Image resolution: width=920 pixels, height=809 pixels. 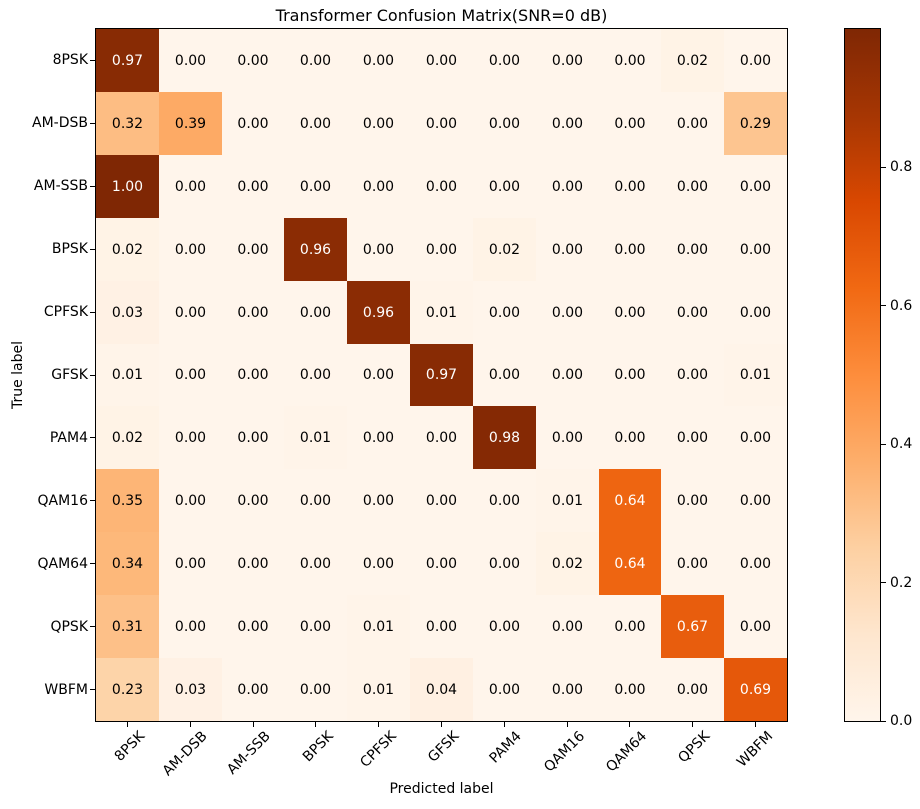 I want to click on x-tick-label: 8PSK, so click(x=130, y=746).